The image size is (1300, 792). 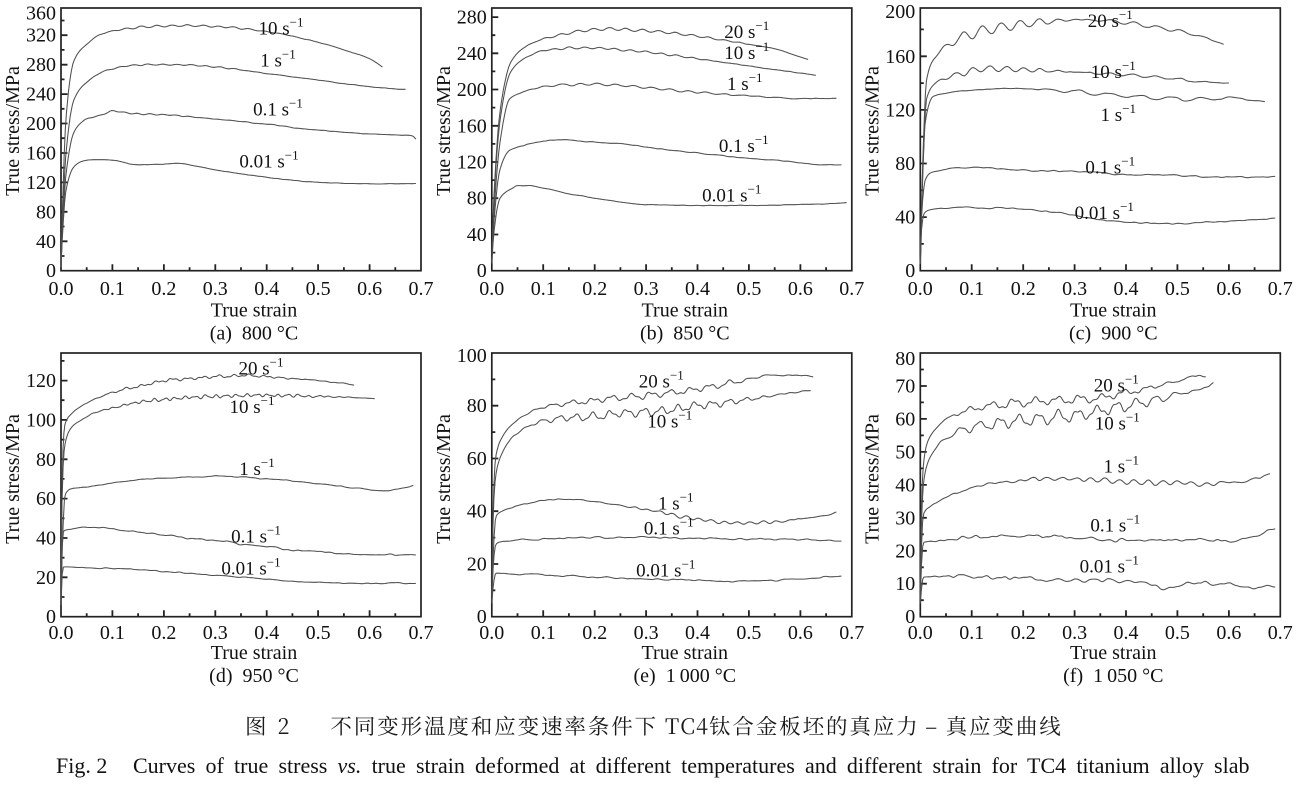 What do you see at coordinates (1116, 384) in the screenshot?
I see `svg-text: 20 s−1` at bounding box center [1116, 384].